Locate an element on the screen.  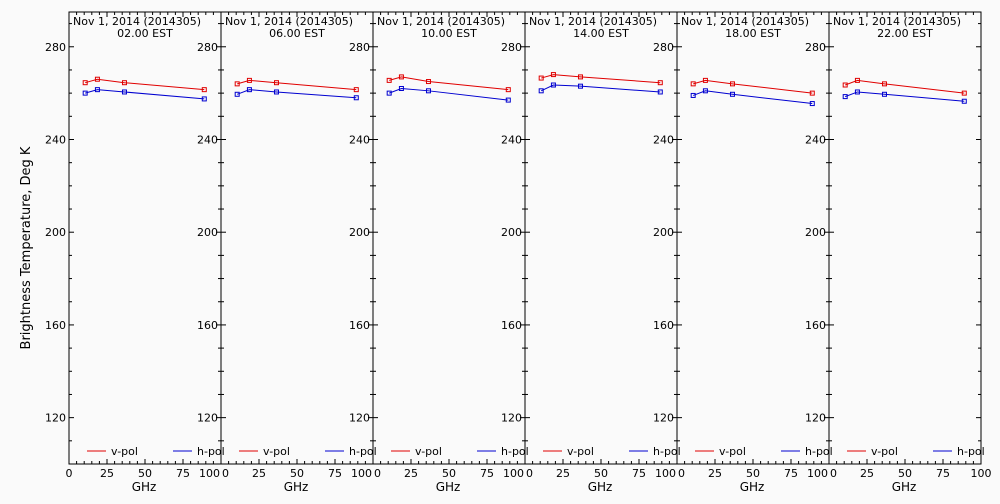
panel-title-time: 22.00 EST is located at coordinates (905, 33).